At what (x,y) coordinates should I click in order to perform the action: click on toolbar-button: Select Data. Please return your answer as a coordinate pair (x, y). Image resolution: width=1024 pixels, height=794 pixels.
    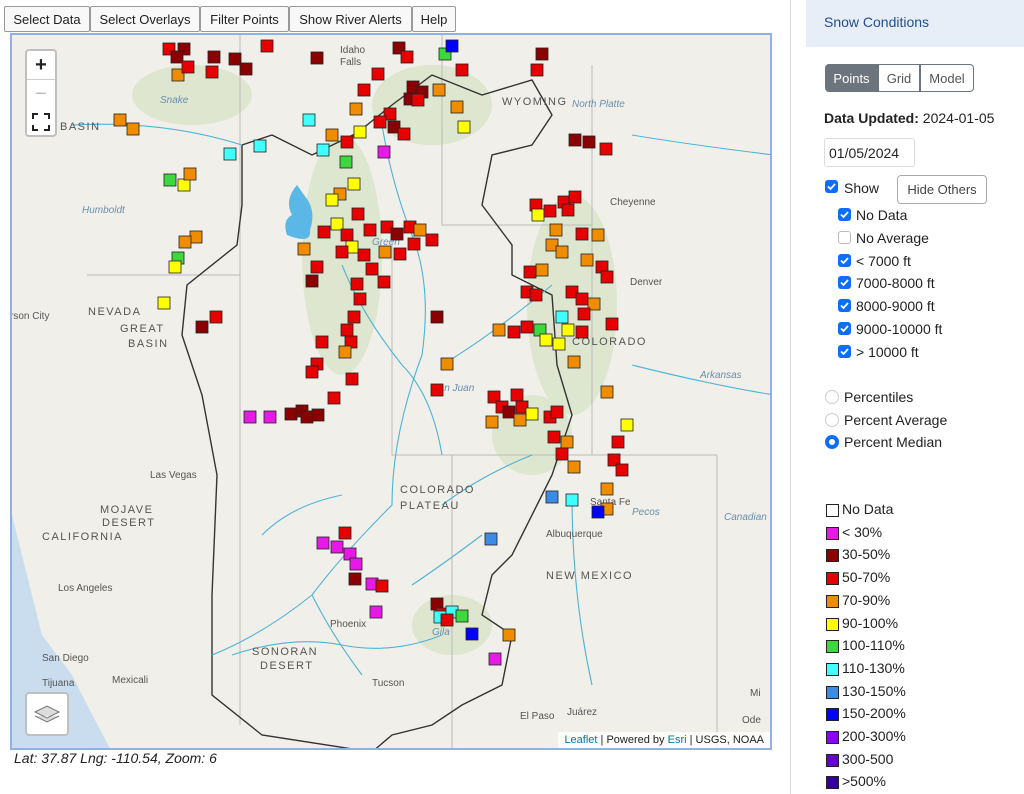
    Looking at the image, I should click on (47, 19).